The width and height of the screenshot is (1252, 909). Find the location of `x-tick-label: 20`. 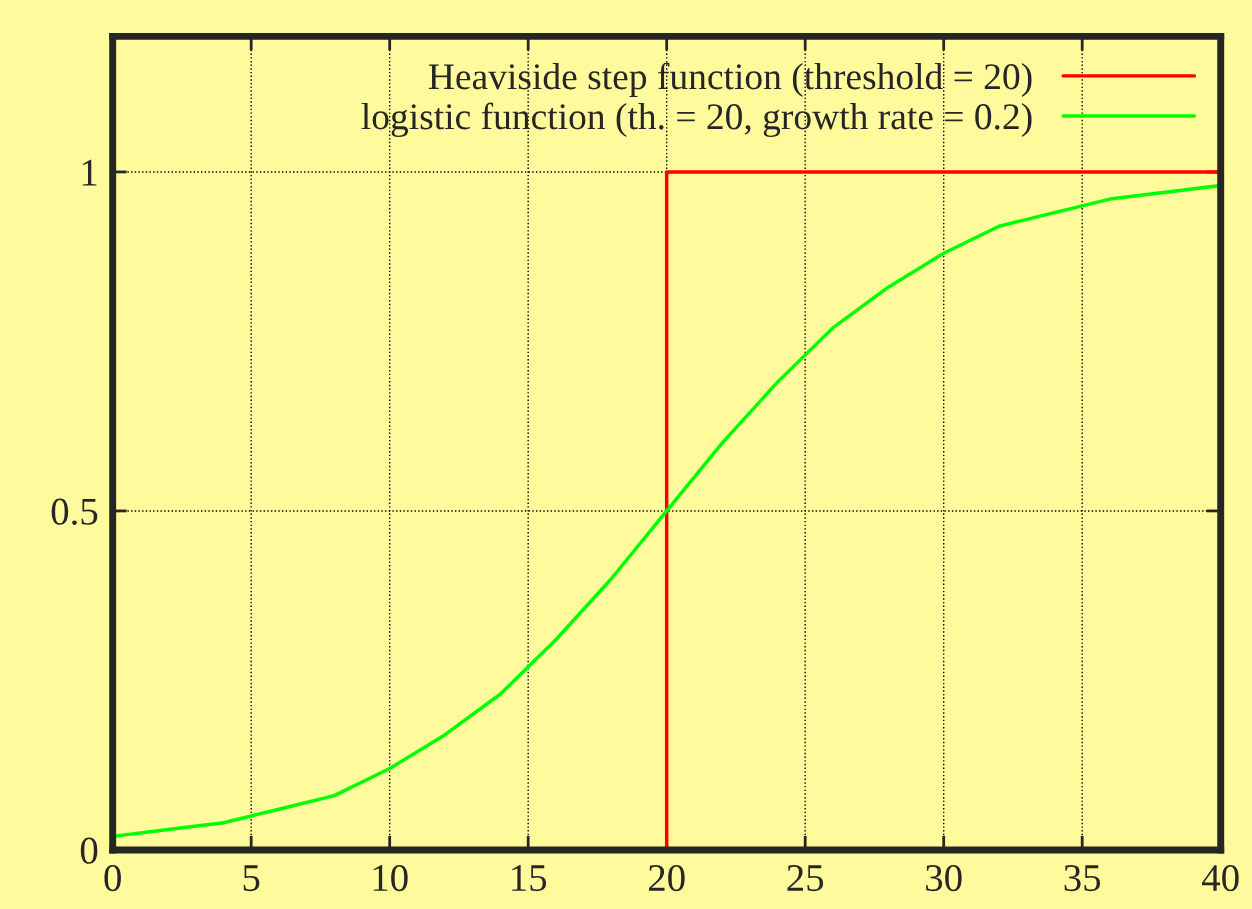

x-tick-label: 20 is located at coordinates (666, 878).